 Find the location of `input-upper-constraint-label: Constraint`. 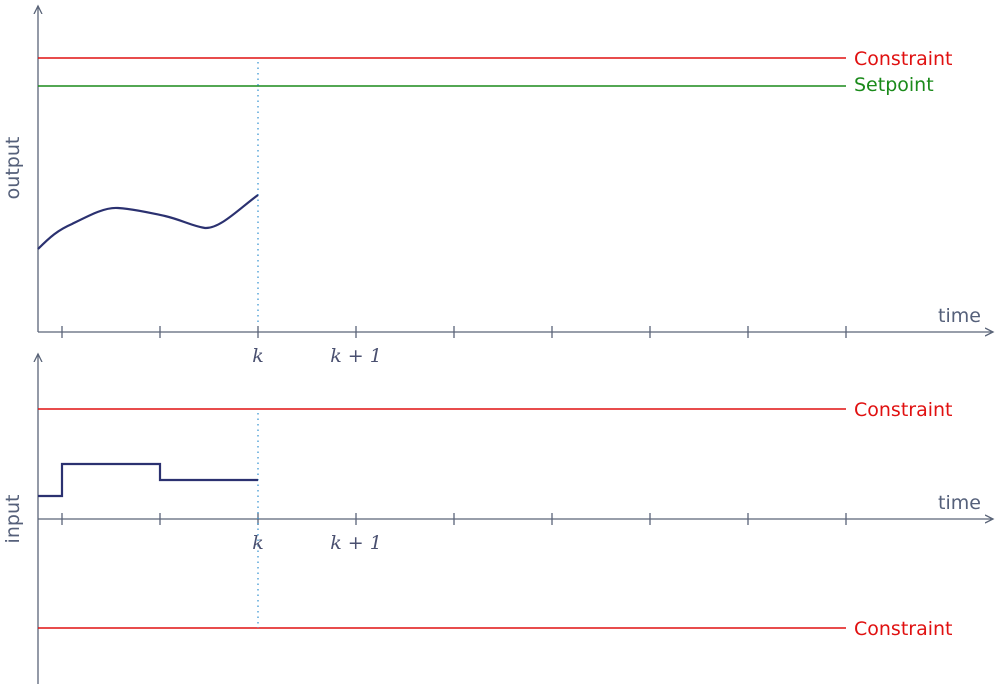

input-upper-constraint-label: Constraint is located at coordinates (903, 410).